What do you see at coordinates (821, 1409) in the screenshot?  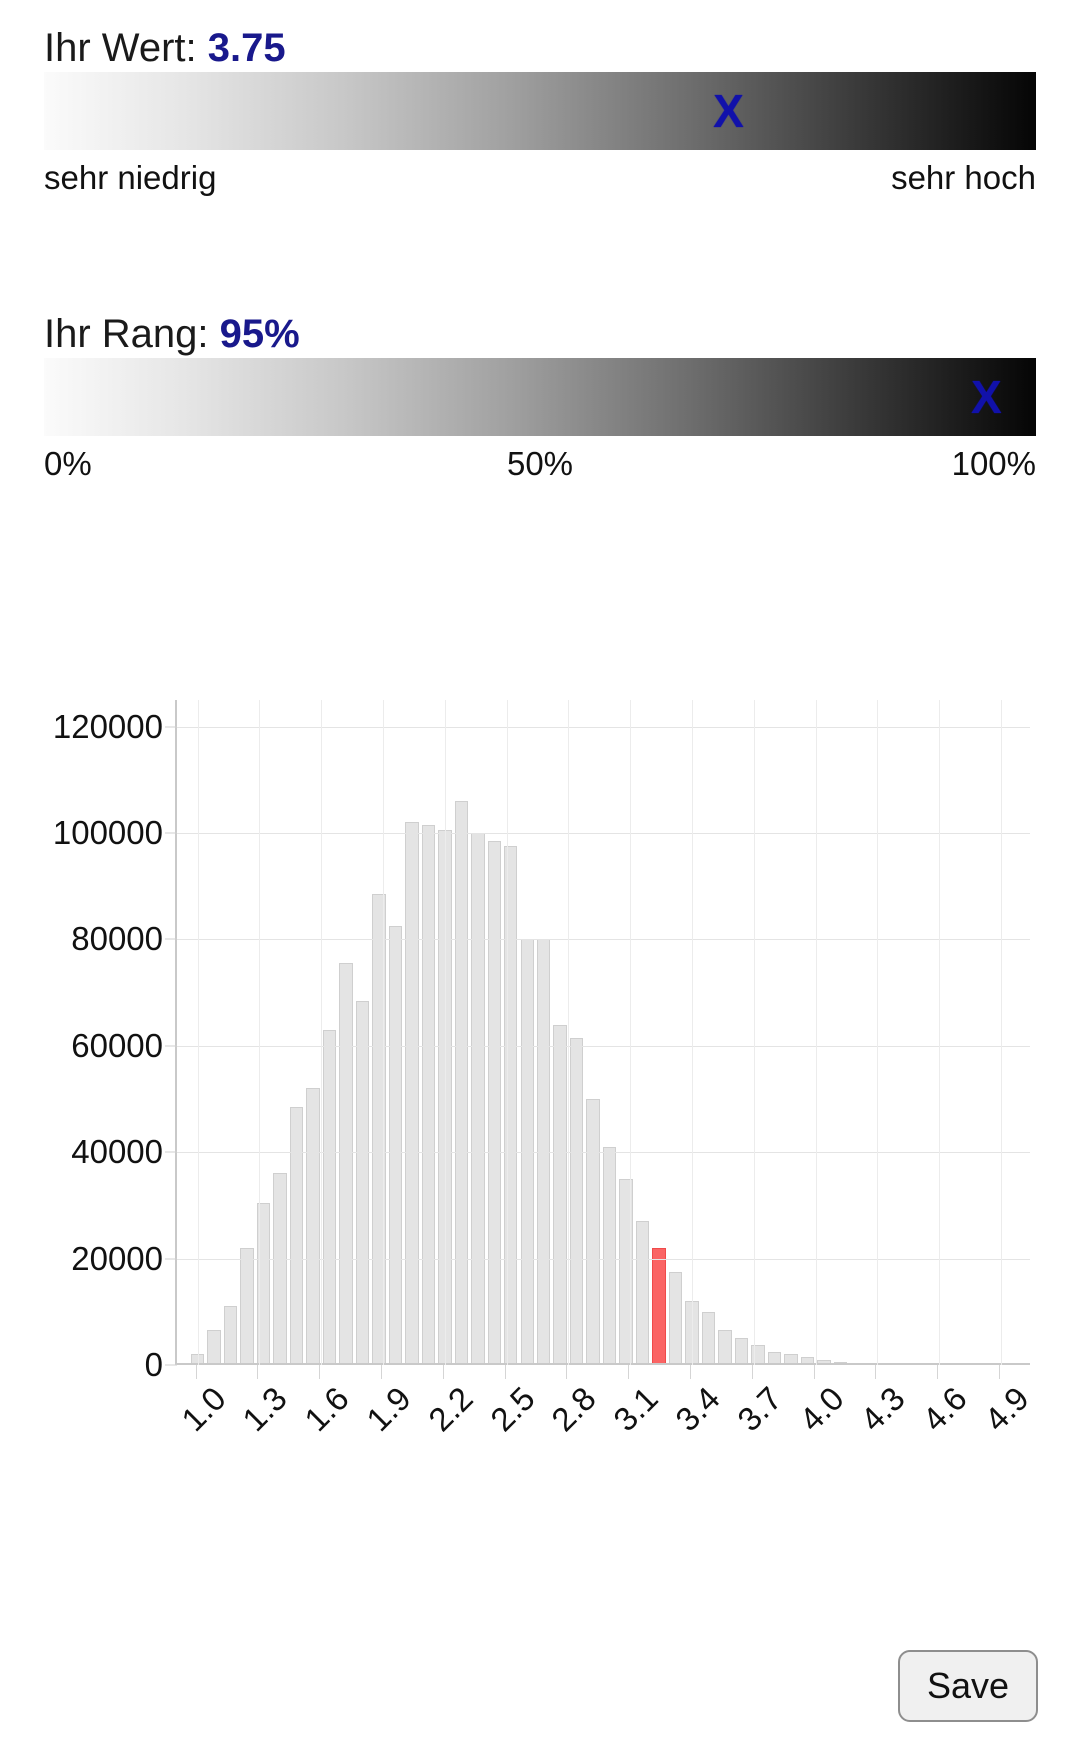 I see `x-axis-tick-label: 4.0` at bounding box center [821, 1409].